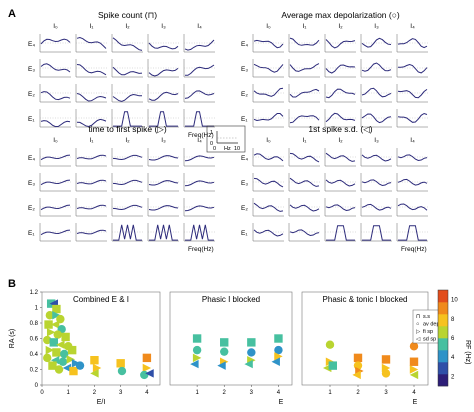 The height and width of the screenshot is (412, 474). Describe the element at coordinates (453, 320) in the screenshot. I see `colorbar-tick-label: 8` at that location.